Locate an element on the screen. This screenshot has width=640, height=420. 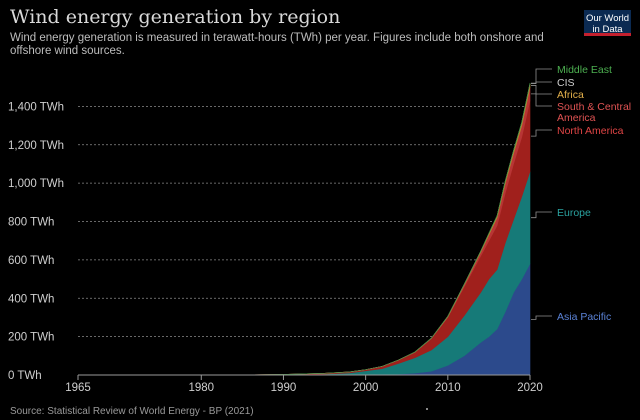
y-tick-label-1000: 1,000 TWh is located at coordinates (36, 184).